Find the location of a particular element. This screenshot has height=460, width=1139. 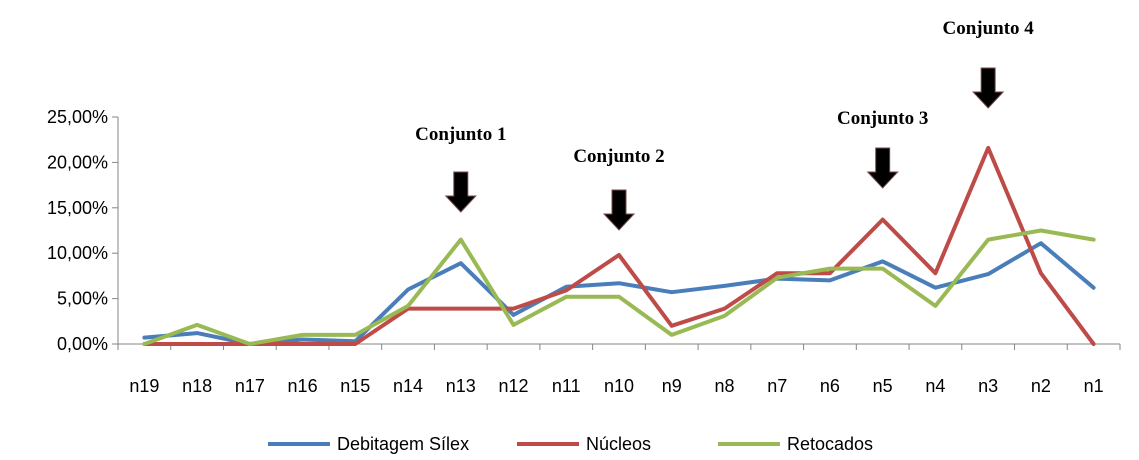

x-tick-label: n1 is located at coordinates (1094, 386).